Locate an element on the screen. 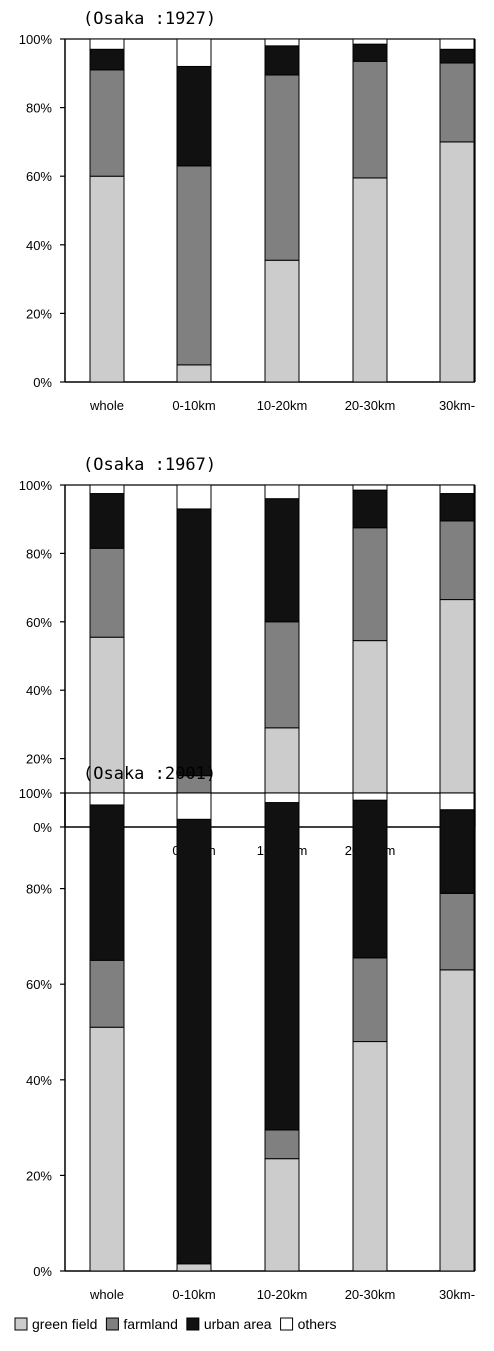 Image resolution: width=494 pixels, height=1351 pixels. legend-label: others is located at coordinates (317, 1324).